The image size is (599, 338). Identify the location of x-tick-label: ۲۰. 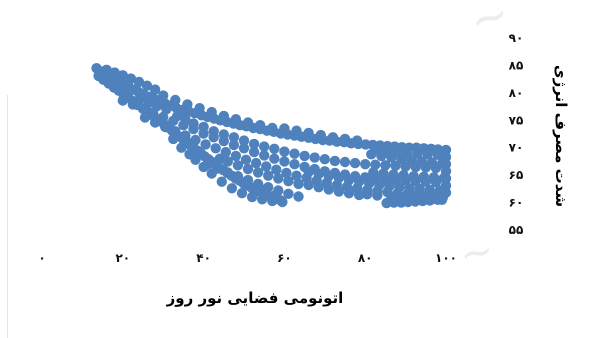
(122, 258).